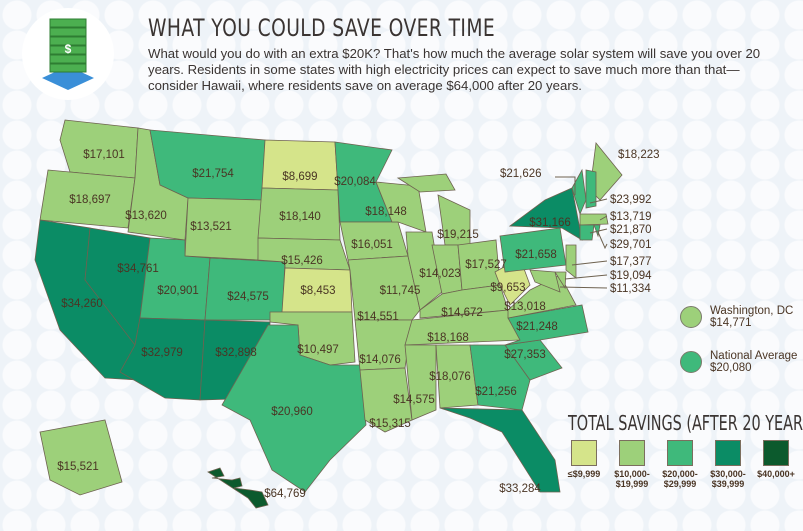  Describe the element at coordinates (632, 464) in the screenshot. I see `legend-item: $10,000- $19,999` at that location.